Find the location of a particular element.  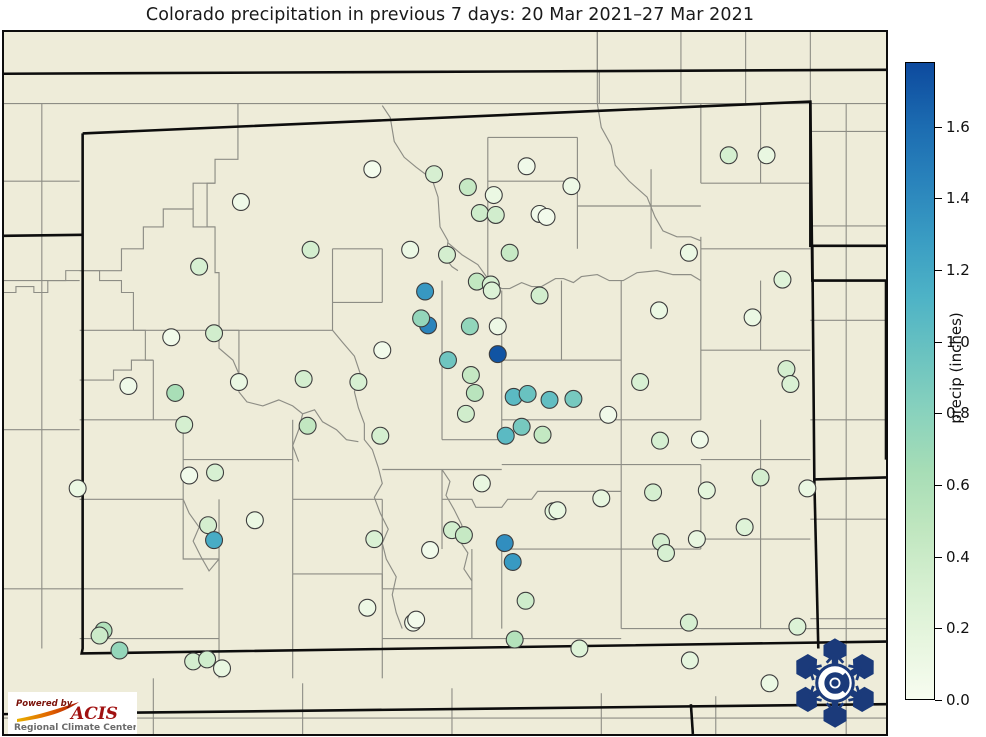

acis-logo: Powered by ACIS Regional Climate Centers is located at coordinates (72, 713).